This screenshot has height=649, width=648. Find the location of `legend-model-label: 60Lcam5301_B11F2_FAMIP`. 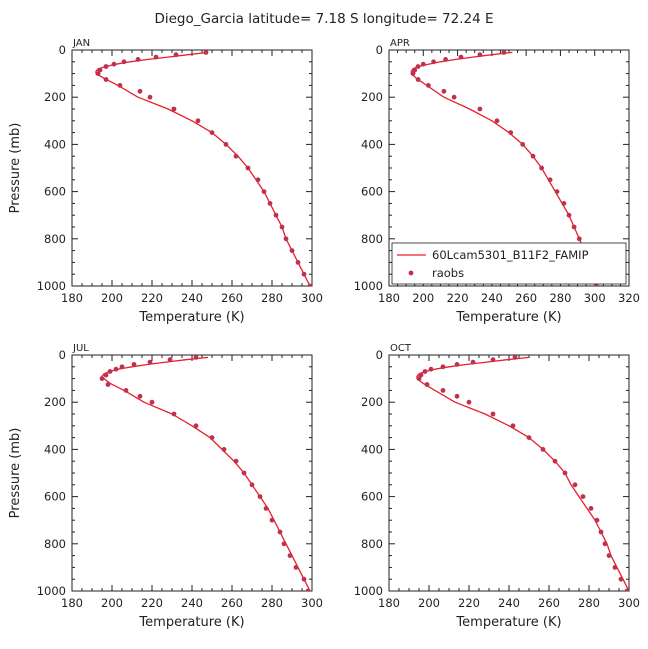

legend-model-label: 60Lcam5301_B11F2_FAMIP is located at coordinates (510, 255).